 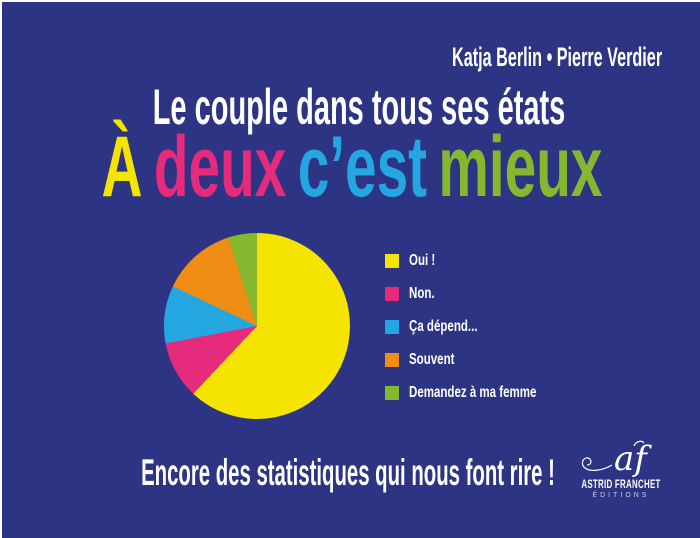 I want to click on title-word-deux: deux, so click(x=220, y=167).